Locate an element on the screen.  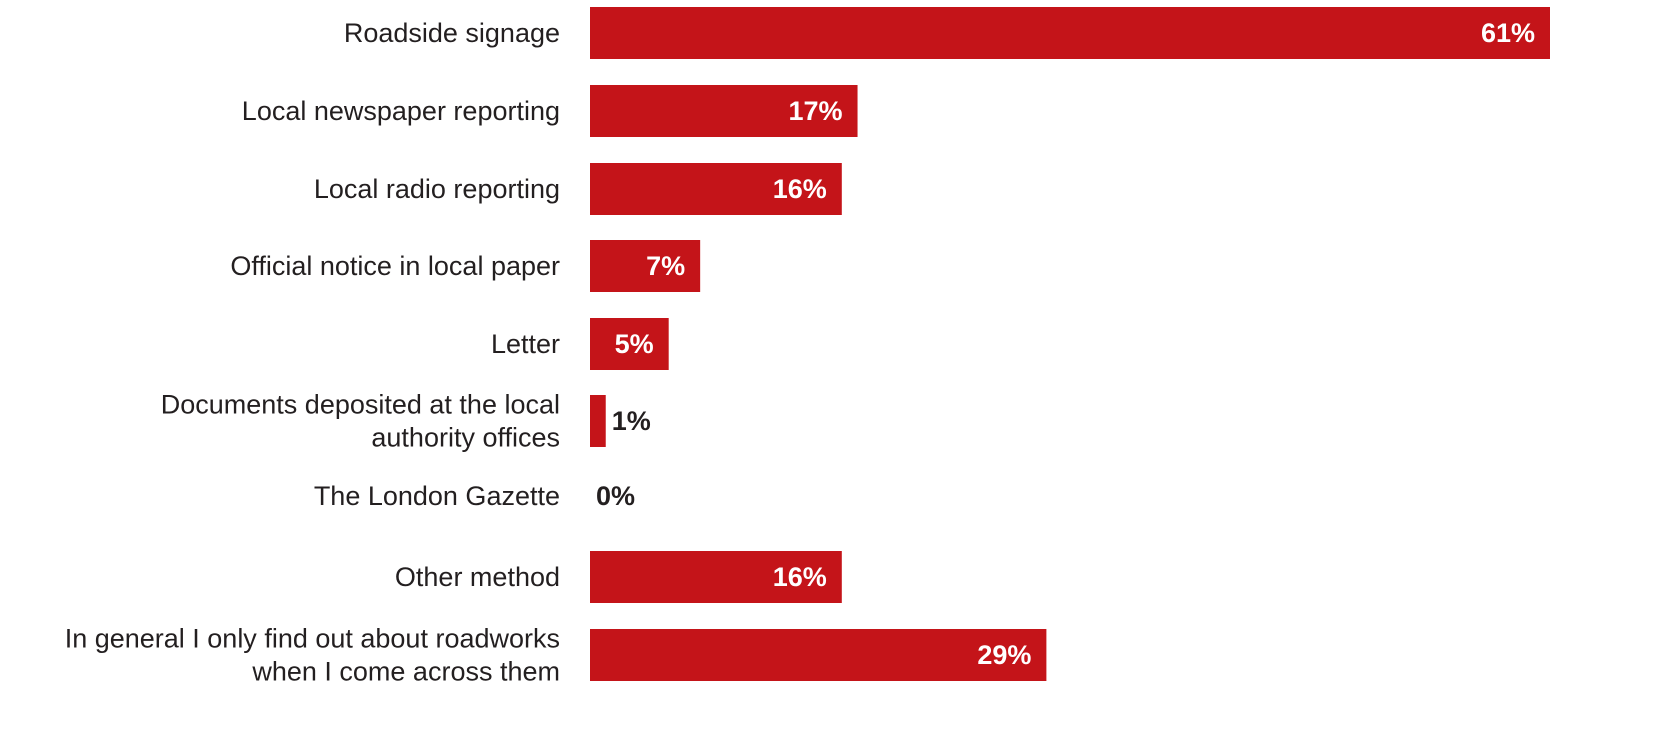
category-label-line: Local radio reporting is located at coordinates (437, 189).